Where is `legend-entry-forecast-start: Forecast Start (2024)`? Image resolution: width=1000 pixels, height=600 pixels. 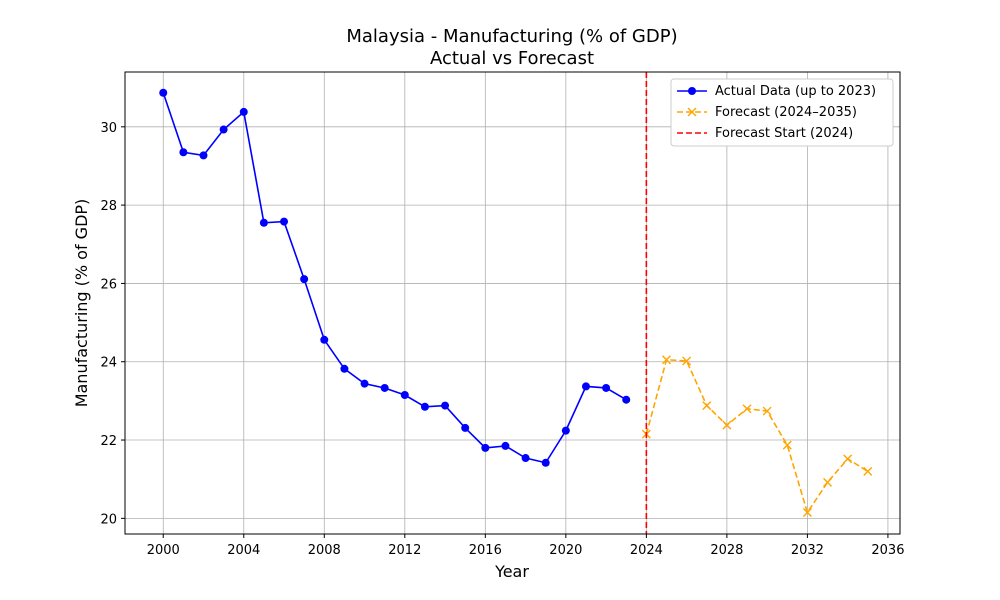 legend-entry-forecast-start: Forecast Start (2024) is located at coordinates (765, 133).